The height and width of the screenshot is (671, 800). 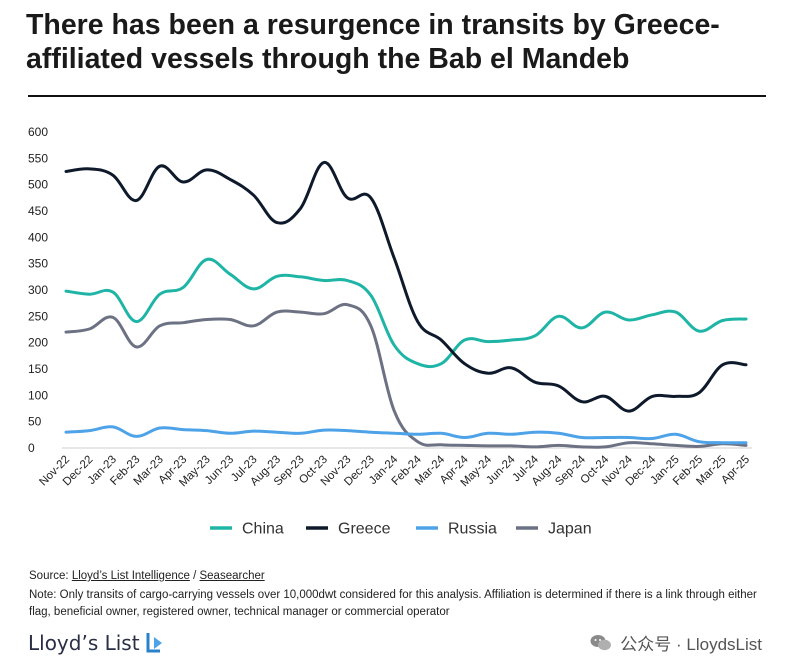 What do you see at coordinates (401, 529) in the screenshot?
I see `legend: China Greece Russia Japan` at bounding box center [401, 529].